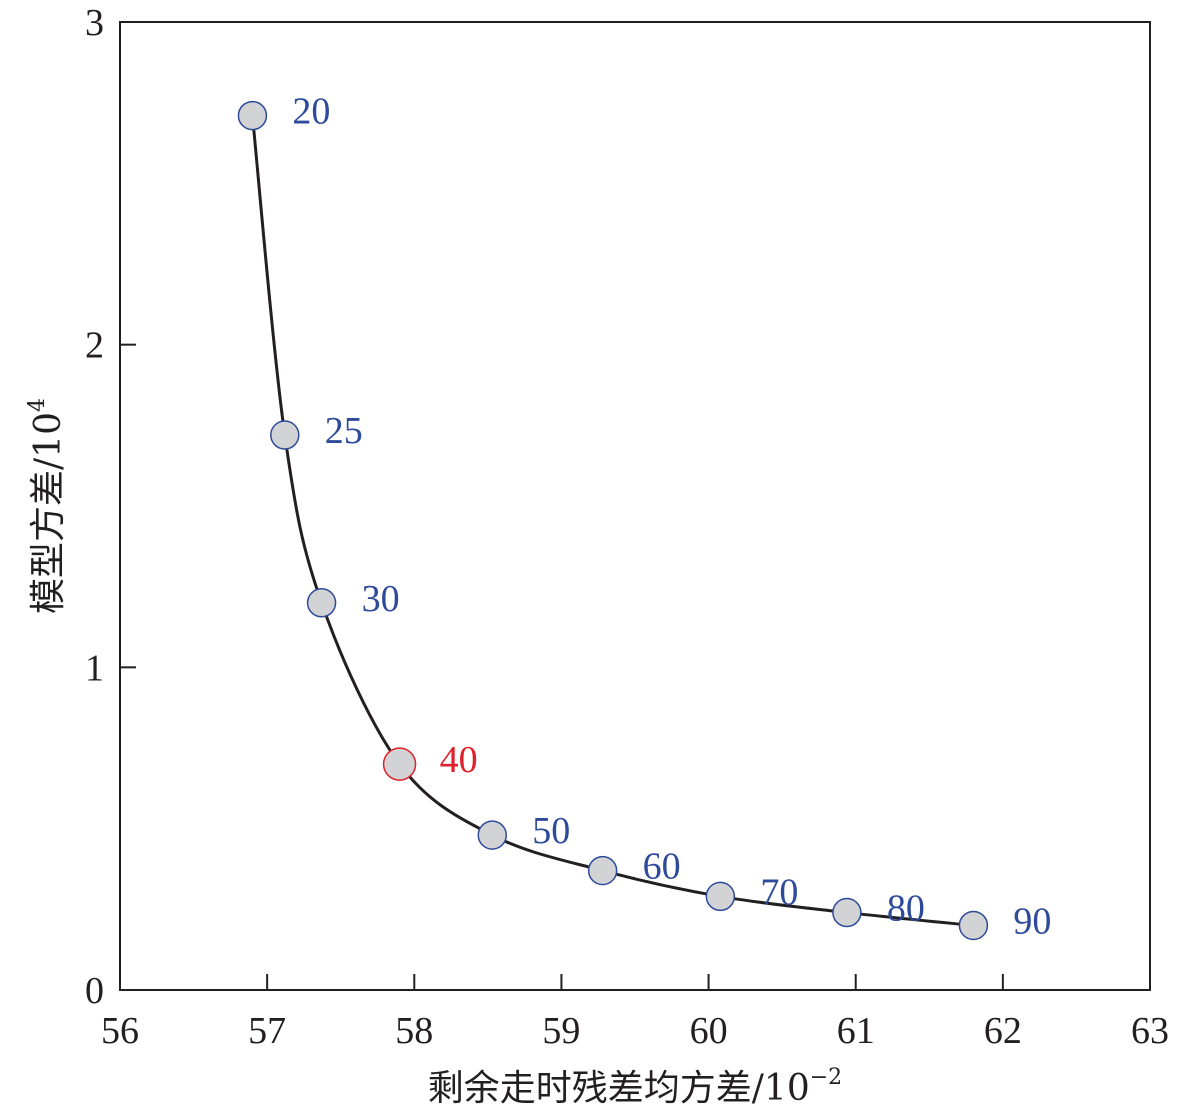  I want to click on y-tick-label: 1, so click(94, 668).